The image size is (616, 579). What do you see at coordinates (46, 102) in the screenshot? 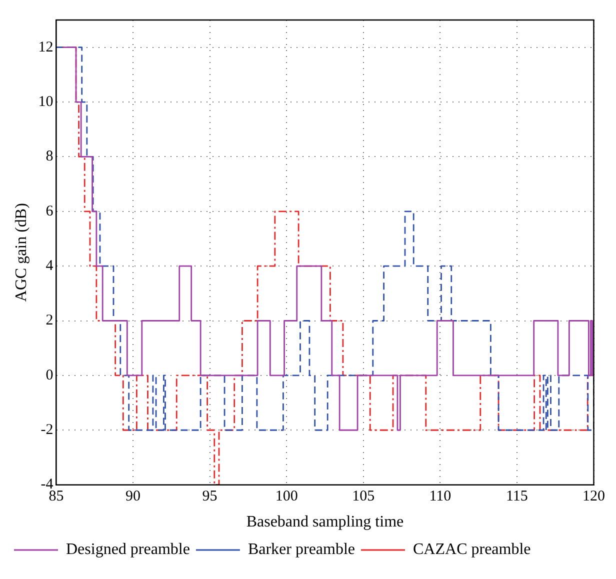
I see `y-tick-label: 10` at bounding box center [46, 102].